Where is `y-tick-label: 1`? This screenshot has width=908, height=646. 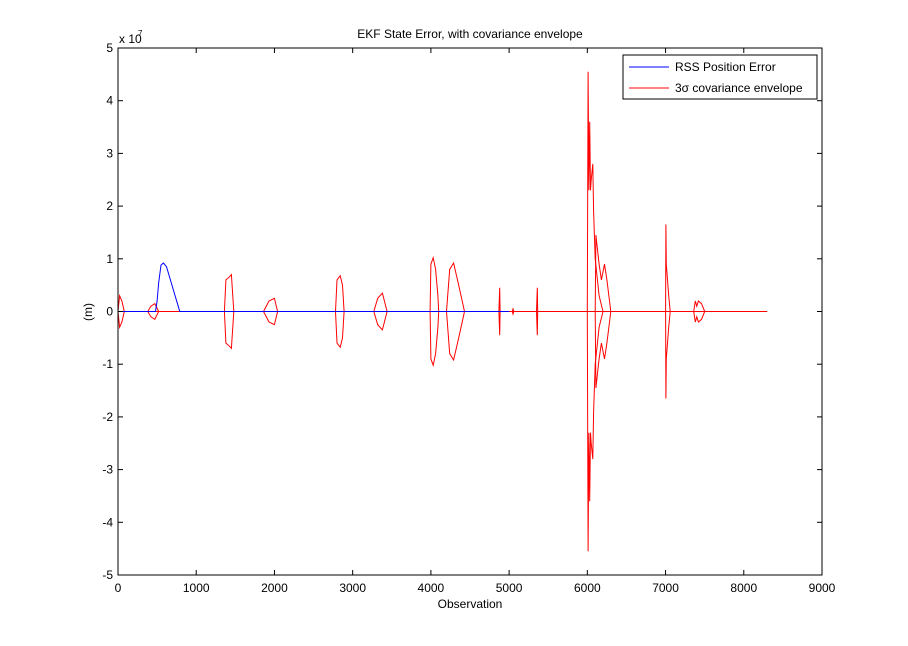
y-tick-label: 1 is located at coordinates (109, 259).